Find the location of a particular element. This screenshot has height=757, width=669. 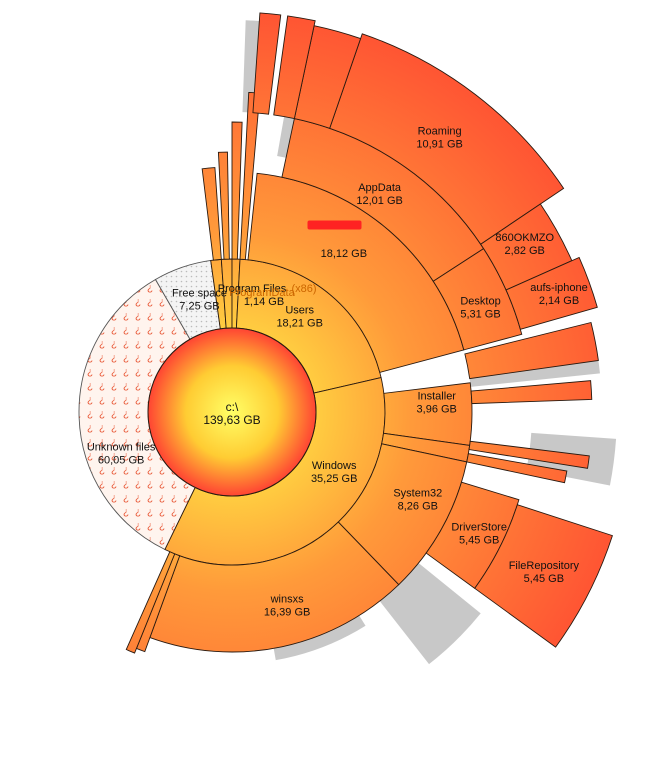

program-files-label: Program Files is located at coordinates (252, 289).